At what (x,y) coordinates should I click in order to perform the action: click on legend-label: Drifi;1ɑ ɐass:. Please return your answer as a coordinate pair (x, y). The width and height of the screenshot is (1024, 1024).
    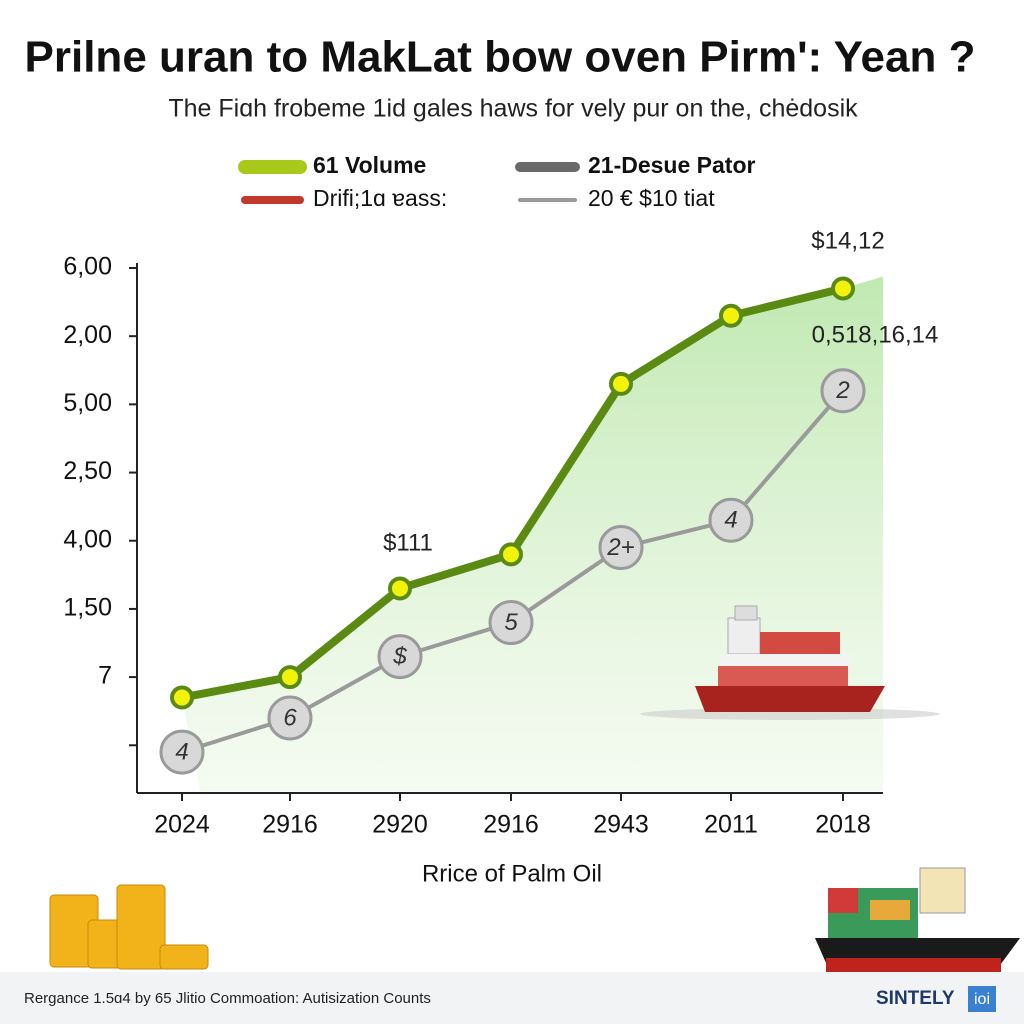
    Looking at the image, I should click on (380, 198).